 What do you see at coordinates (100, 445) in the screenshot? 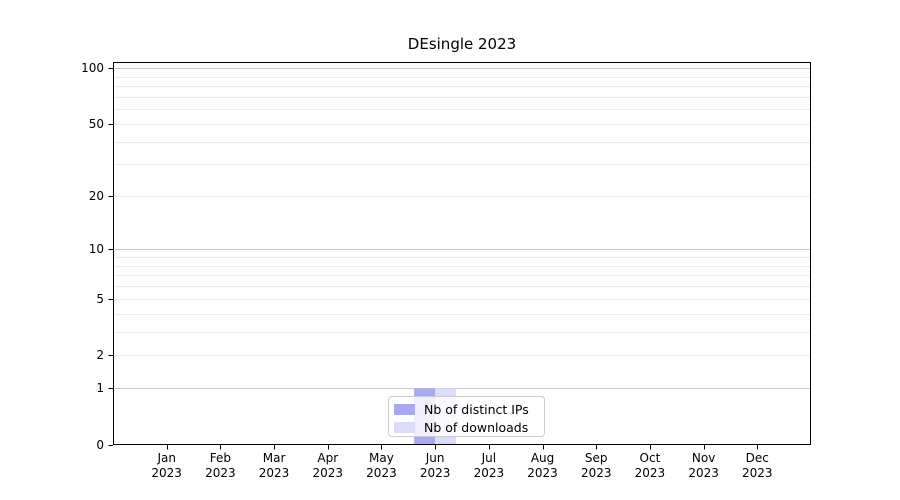
I see `y-tick-label: 0` at bounding box center [100, 445].